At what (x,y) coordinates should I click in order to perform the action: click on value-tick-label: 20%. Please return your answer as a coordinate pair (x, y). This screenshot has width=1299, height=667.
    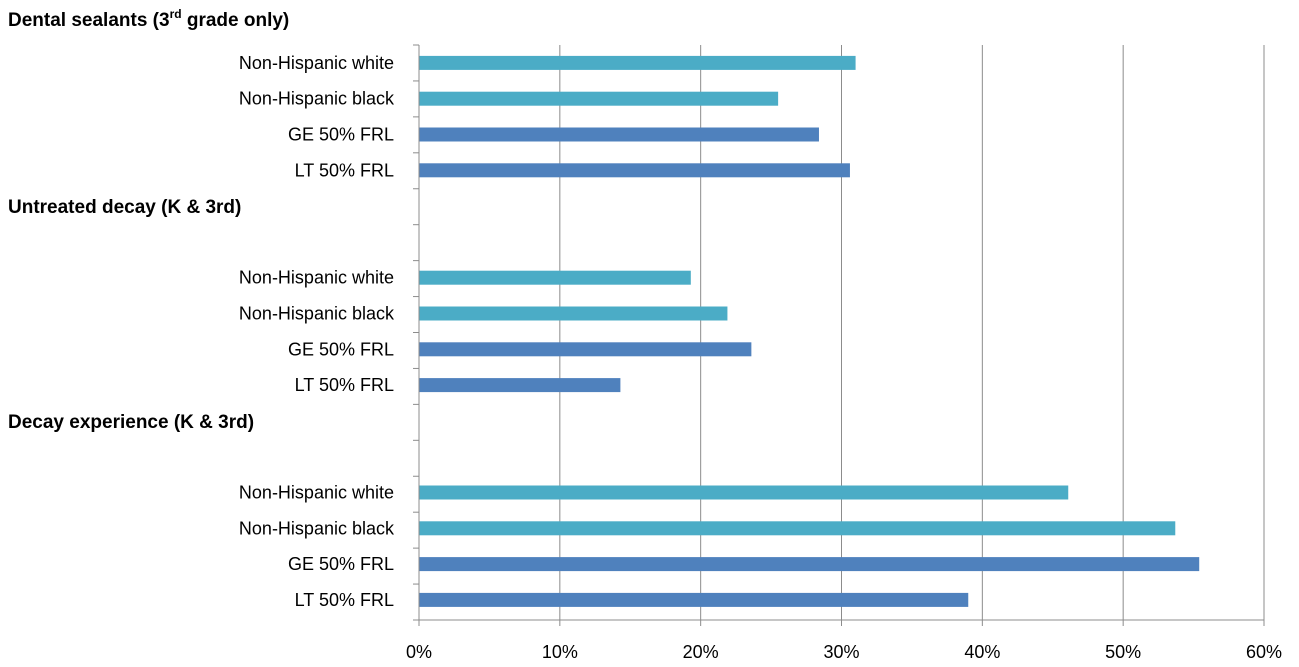
    Looking at the image, I should click on (701, 652).